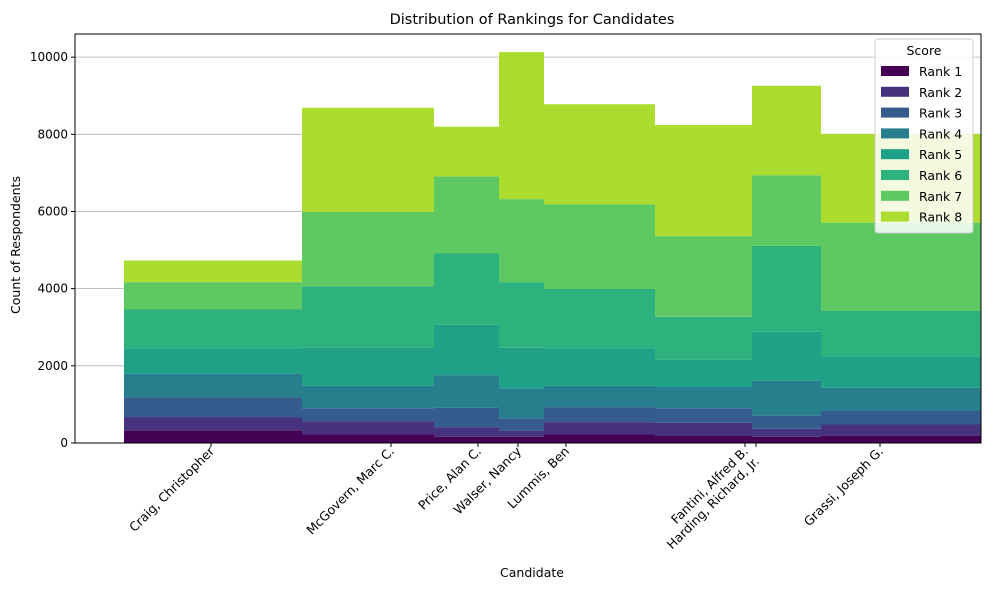 This screenshot has width=989, height=590. I want to click on y-axis-label: Count of Respondents, so click(15, 245).